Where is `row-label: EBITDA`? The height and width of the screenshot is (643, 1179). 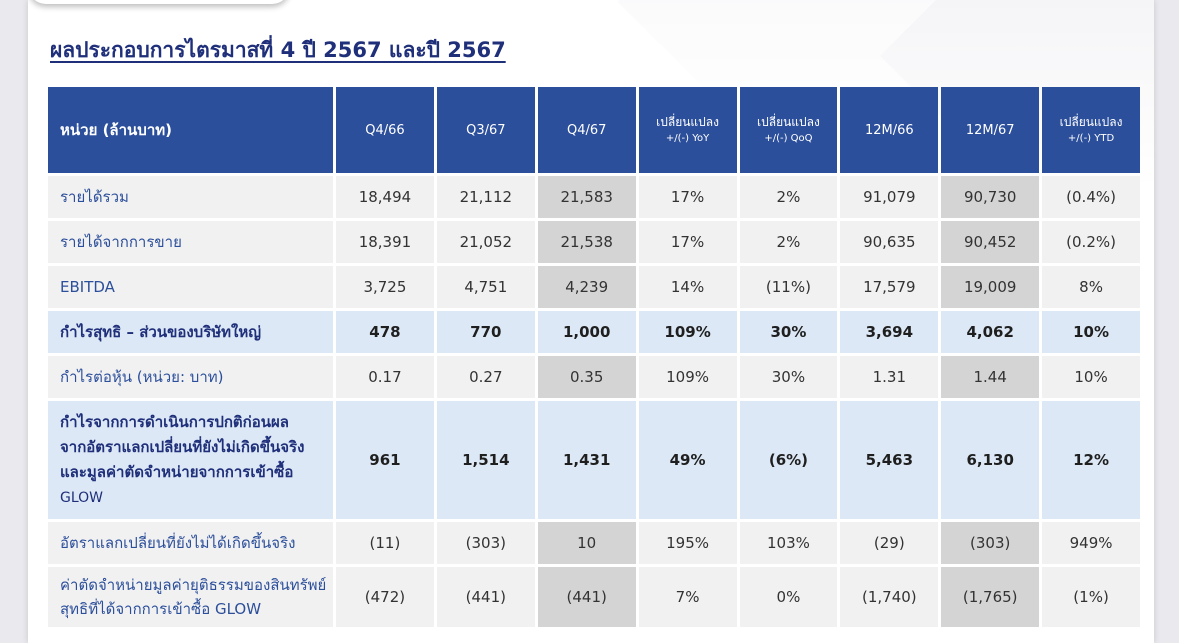 row-label: EBITDA is located at coordinates (190, 287).